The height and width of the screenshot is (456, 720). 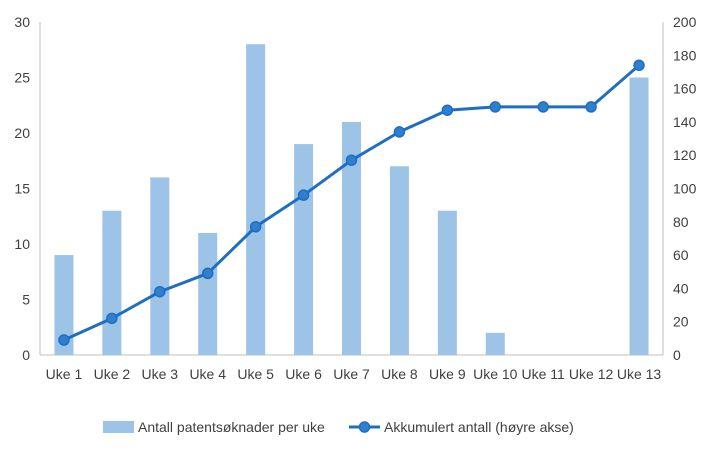 What do you see at coordinates (681, 222) in the screenshot?
I see `y-right-tick-label: 80` at bounding box center [681, 222].